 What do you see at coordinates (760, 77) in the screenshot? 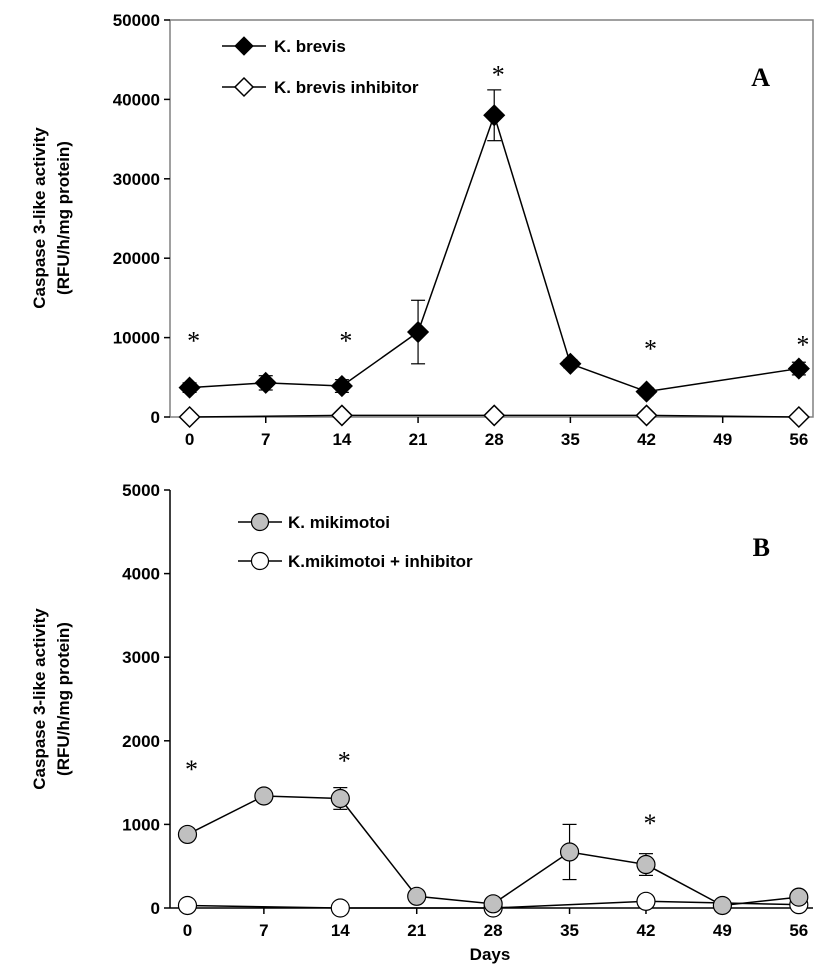
I see `panel-label: A` at bounding box center [760, 77].